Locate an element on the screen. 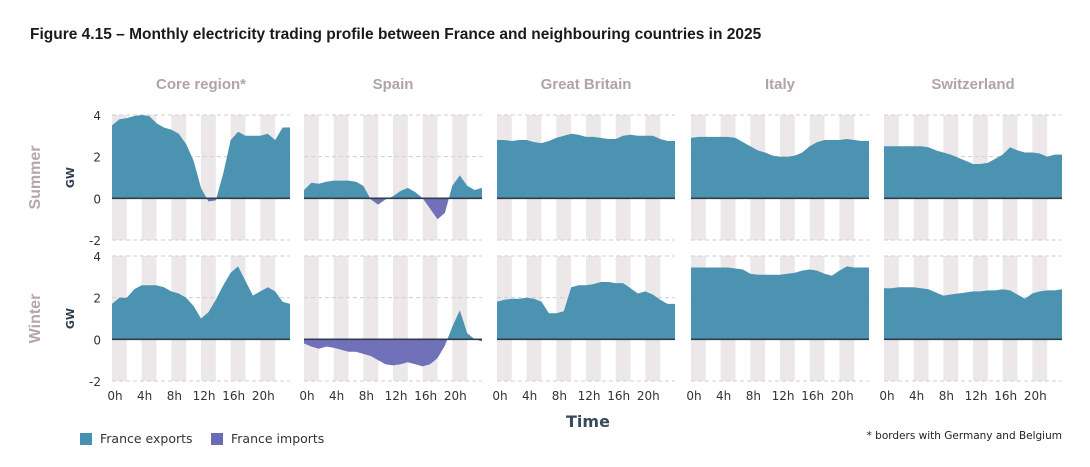 Image resolution: width=1090 pixels, height=467 pixels. legend-item-exports: France exports is located at coordinates (136, 438).